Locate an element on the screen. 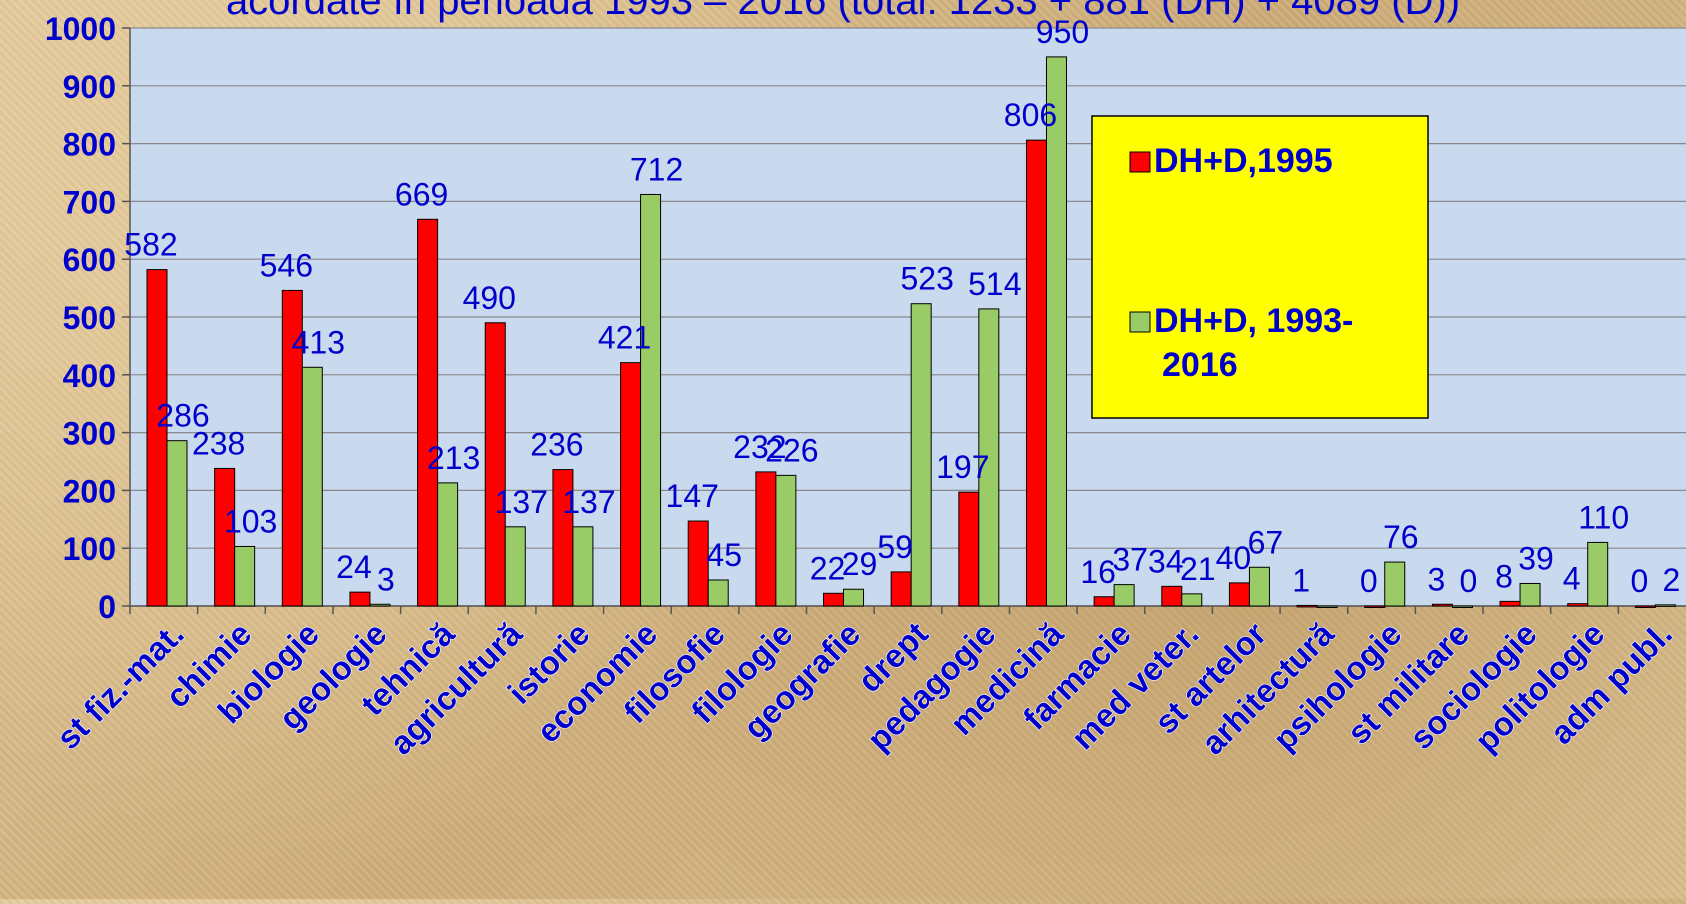  data-label: 110 is located at coordinates (1603, 517).